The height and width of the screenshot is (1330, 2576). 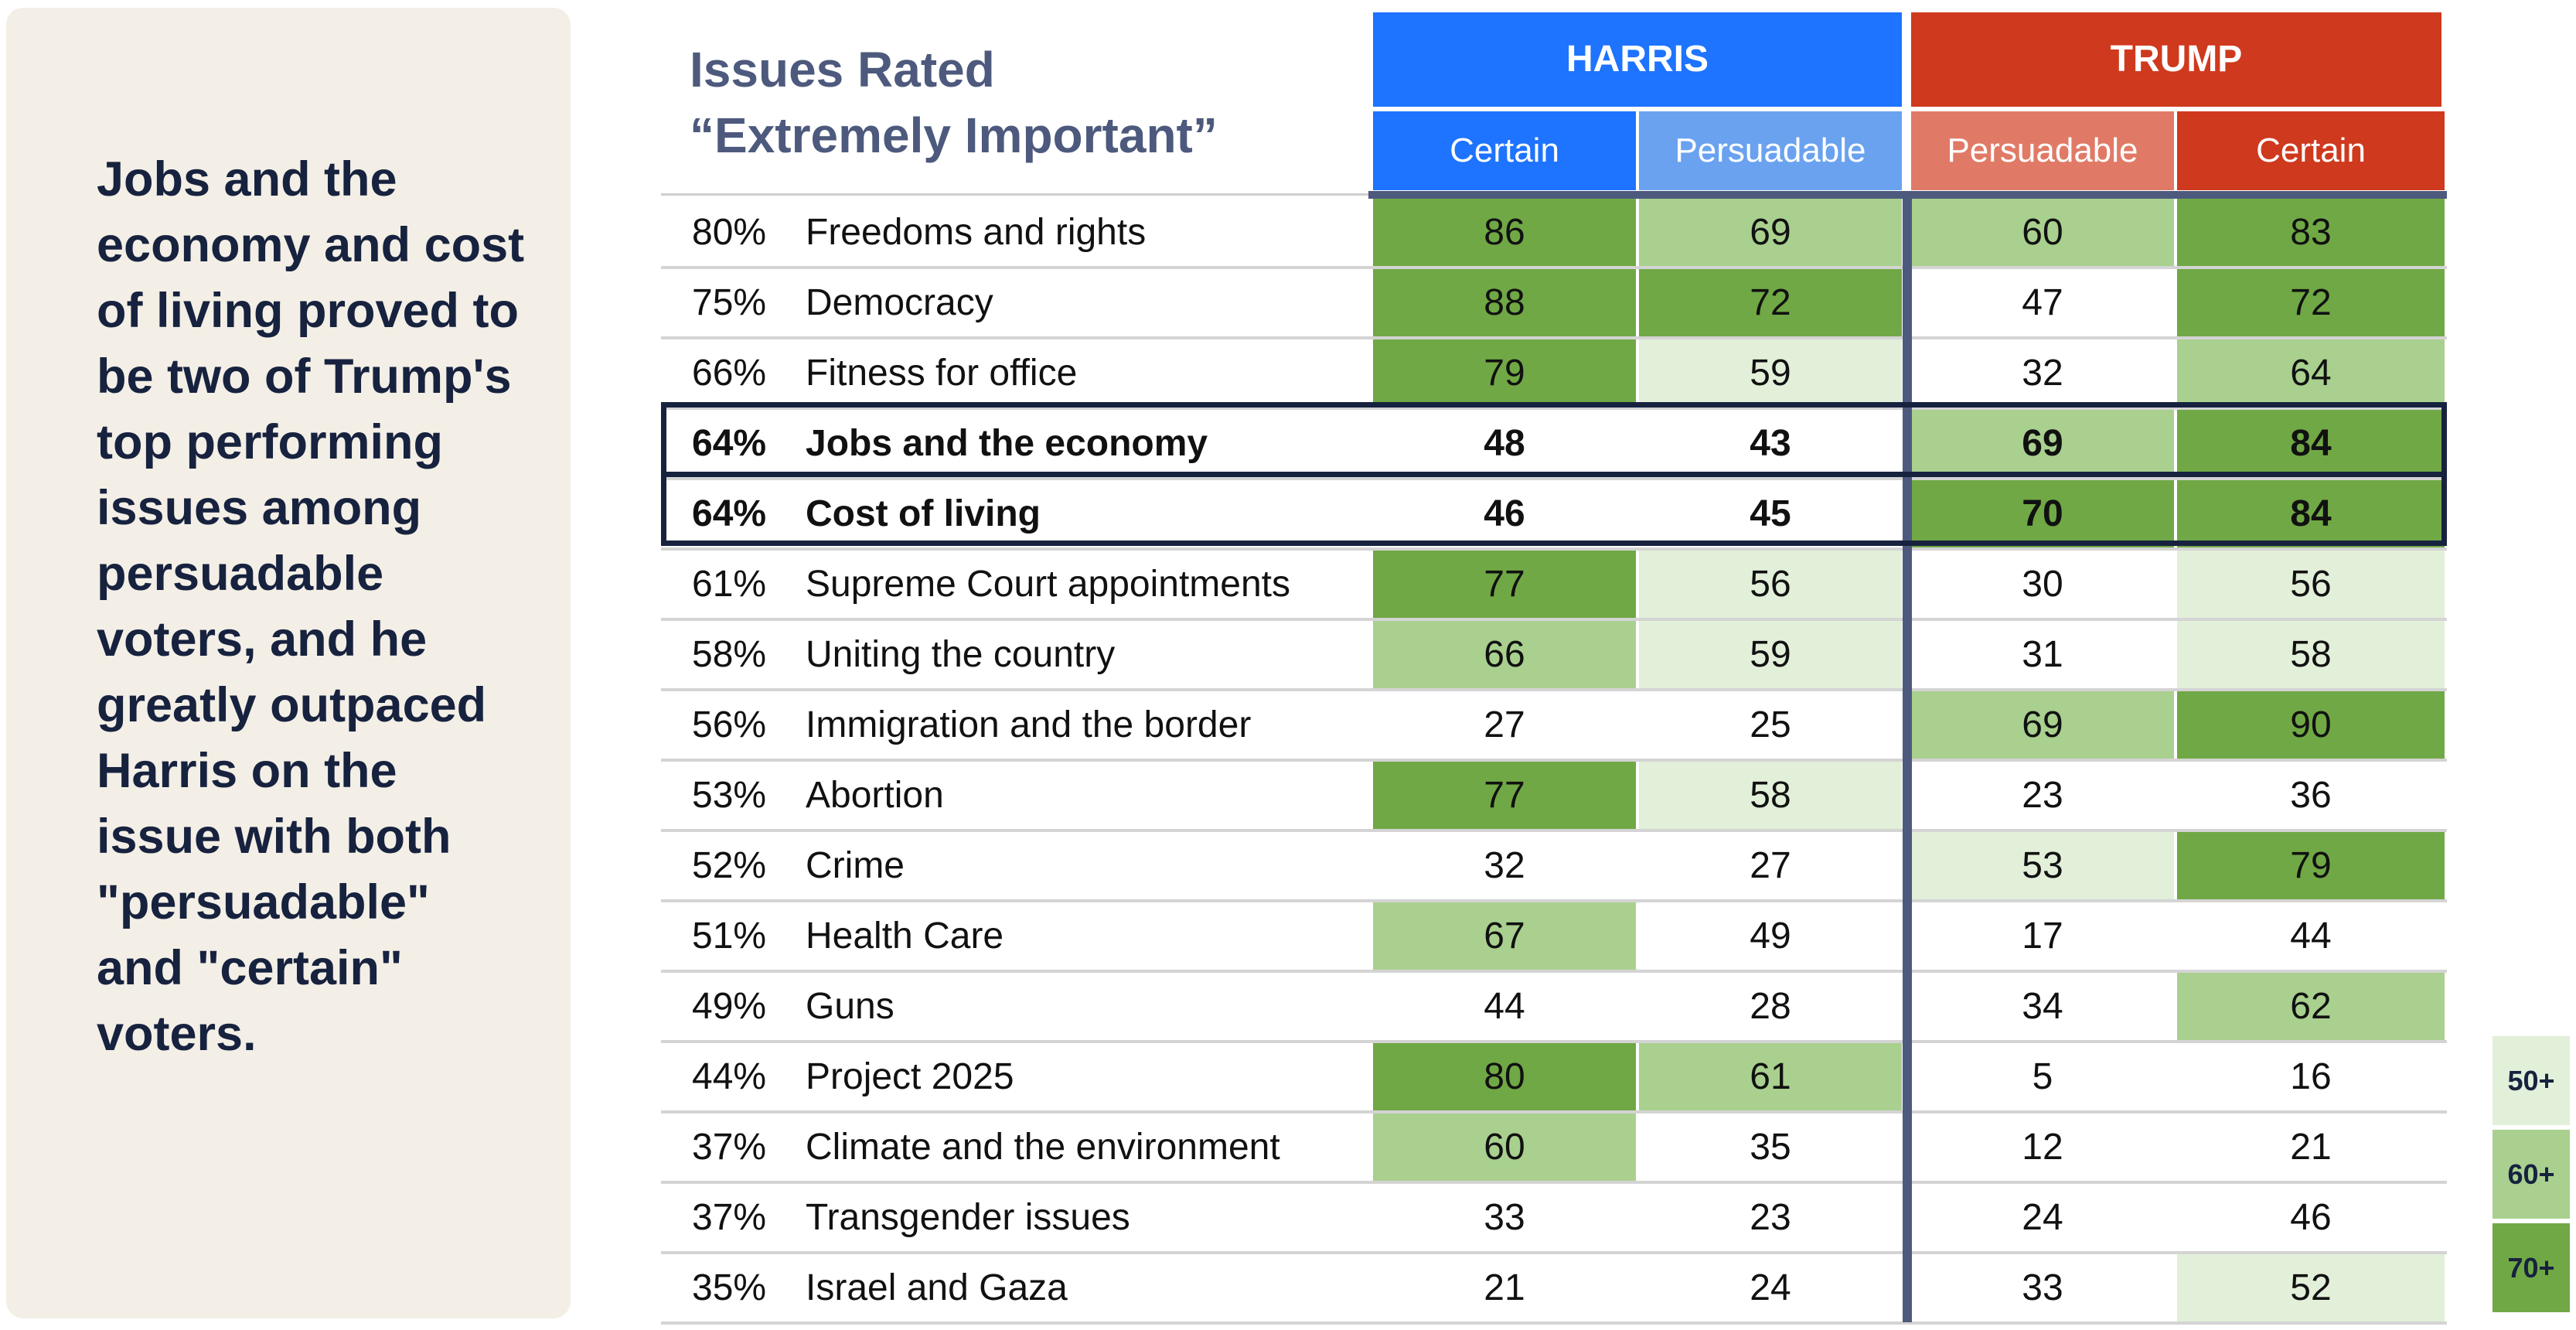 What do you see at coordinates (905, 936) in the screenshot?
I see `row-issue-label: Health Care` at bounding box center [905, 936].